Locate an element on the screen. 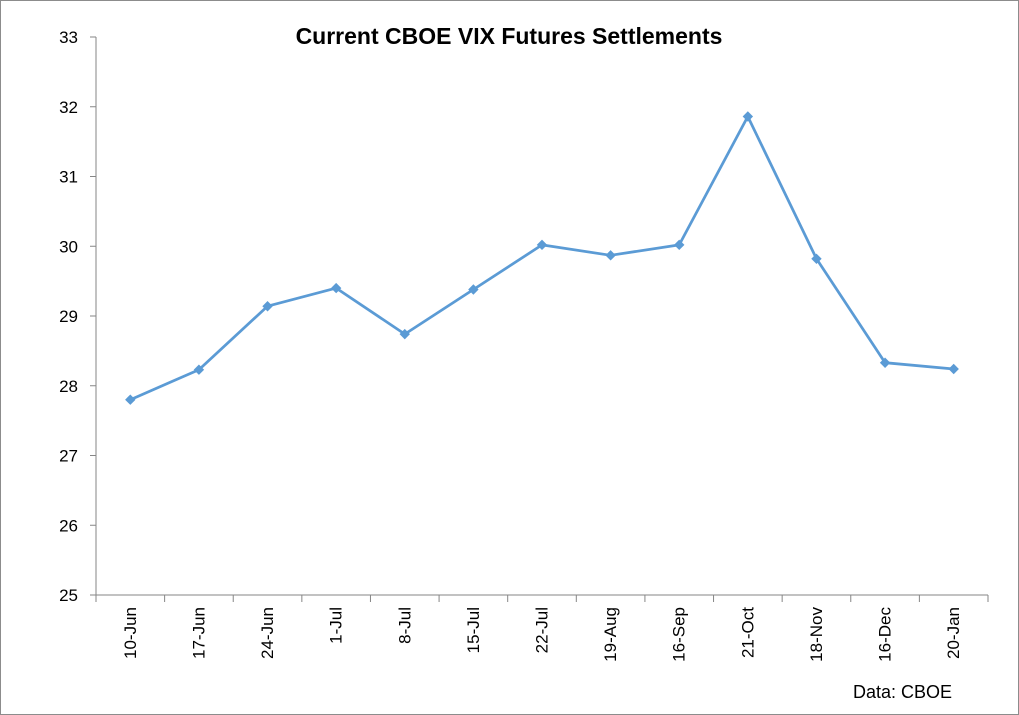 The image size is (1019, 715). source-note: Data: CBOE is located at coordinates (902, 692).